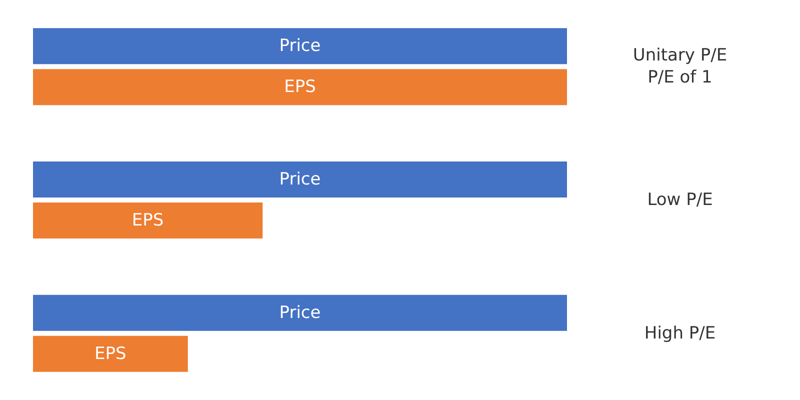 The height and width of the screenshot is (400, 800). What do you see at coordinates (300, 46) in the screenshot?
I see `series-label: Price` at bounding box center [300, 46].